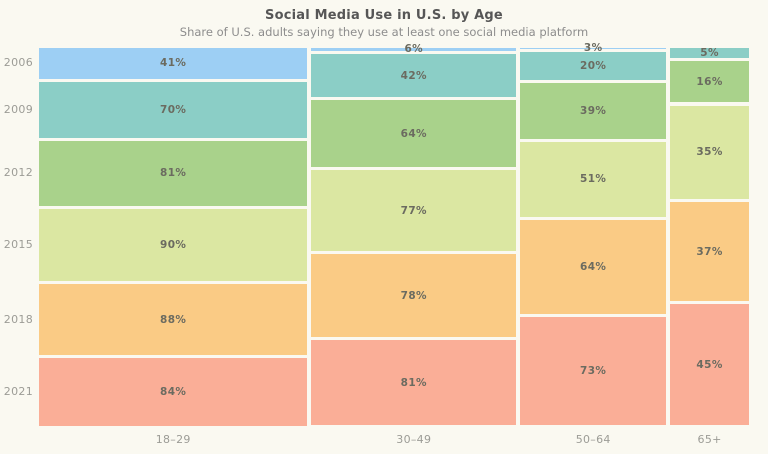  What do you see at coordinates (384, 15) in the screenshot?
I see `chart-title: Social Media Use in U.S. by Age` at bounding box center [384, 15].